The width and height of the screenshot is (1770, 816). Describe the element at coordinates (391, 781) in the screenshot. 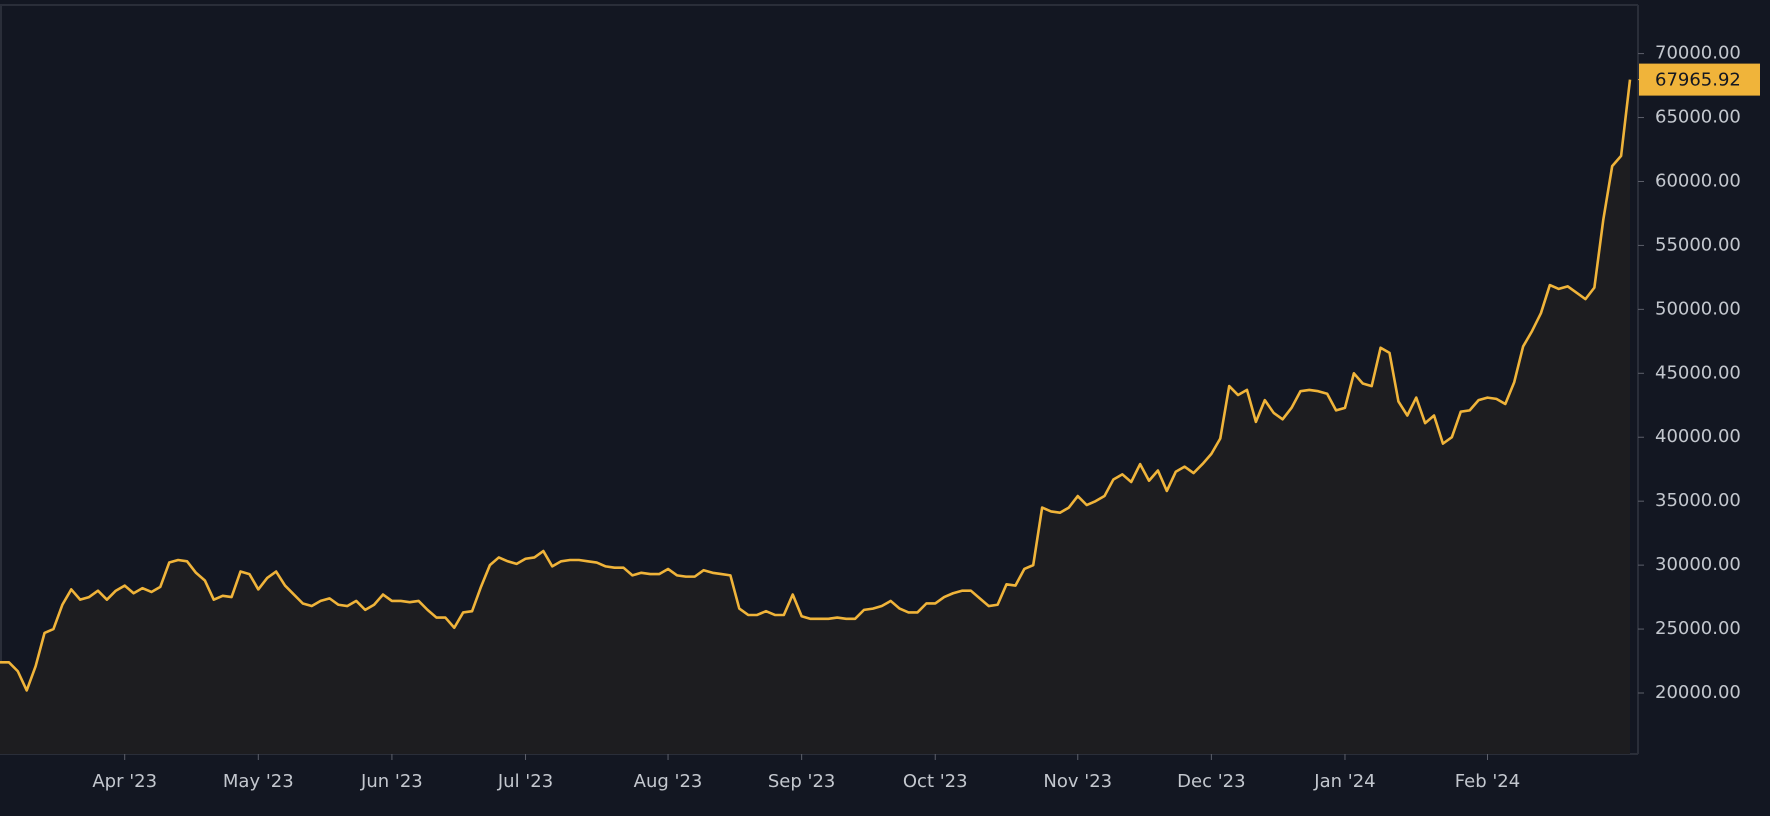

I see `x-tick-label: Jun '23` at that location.